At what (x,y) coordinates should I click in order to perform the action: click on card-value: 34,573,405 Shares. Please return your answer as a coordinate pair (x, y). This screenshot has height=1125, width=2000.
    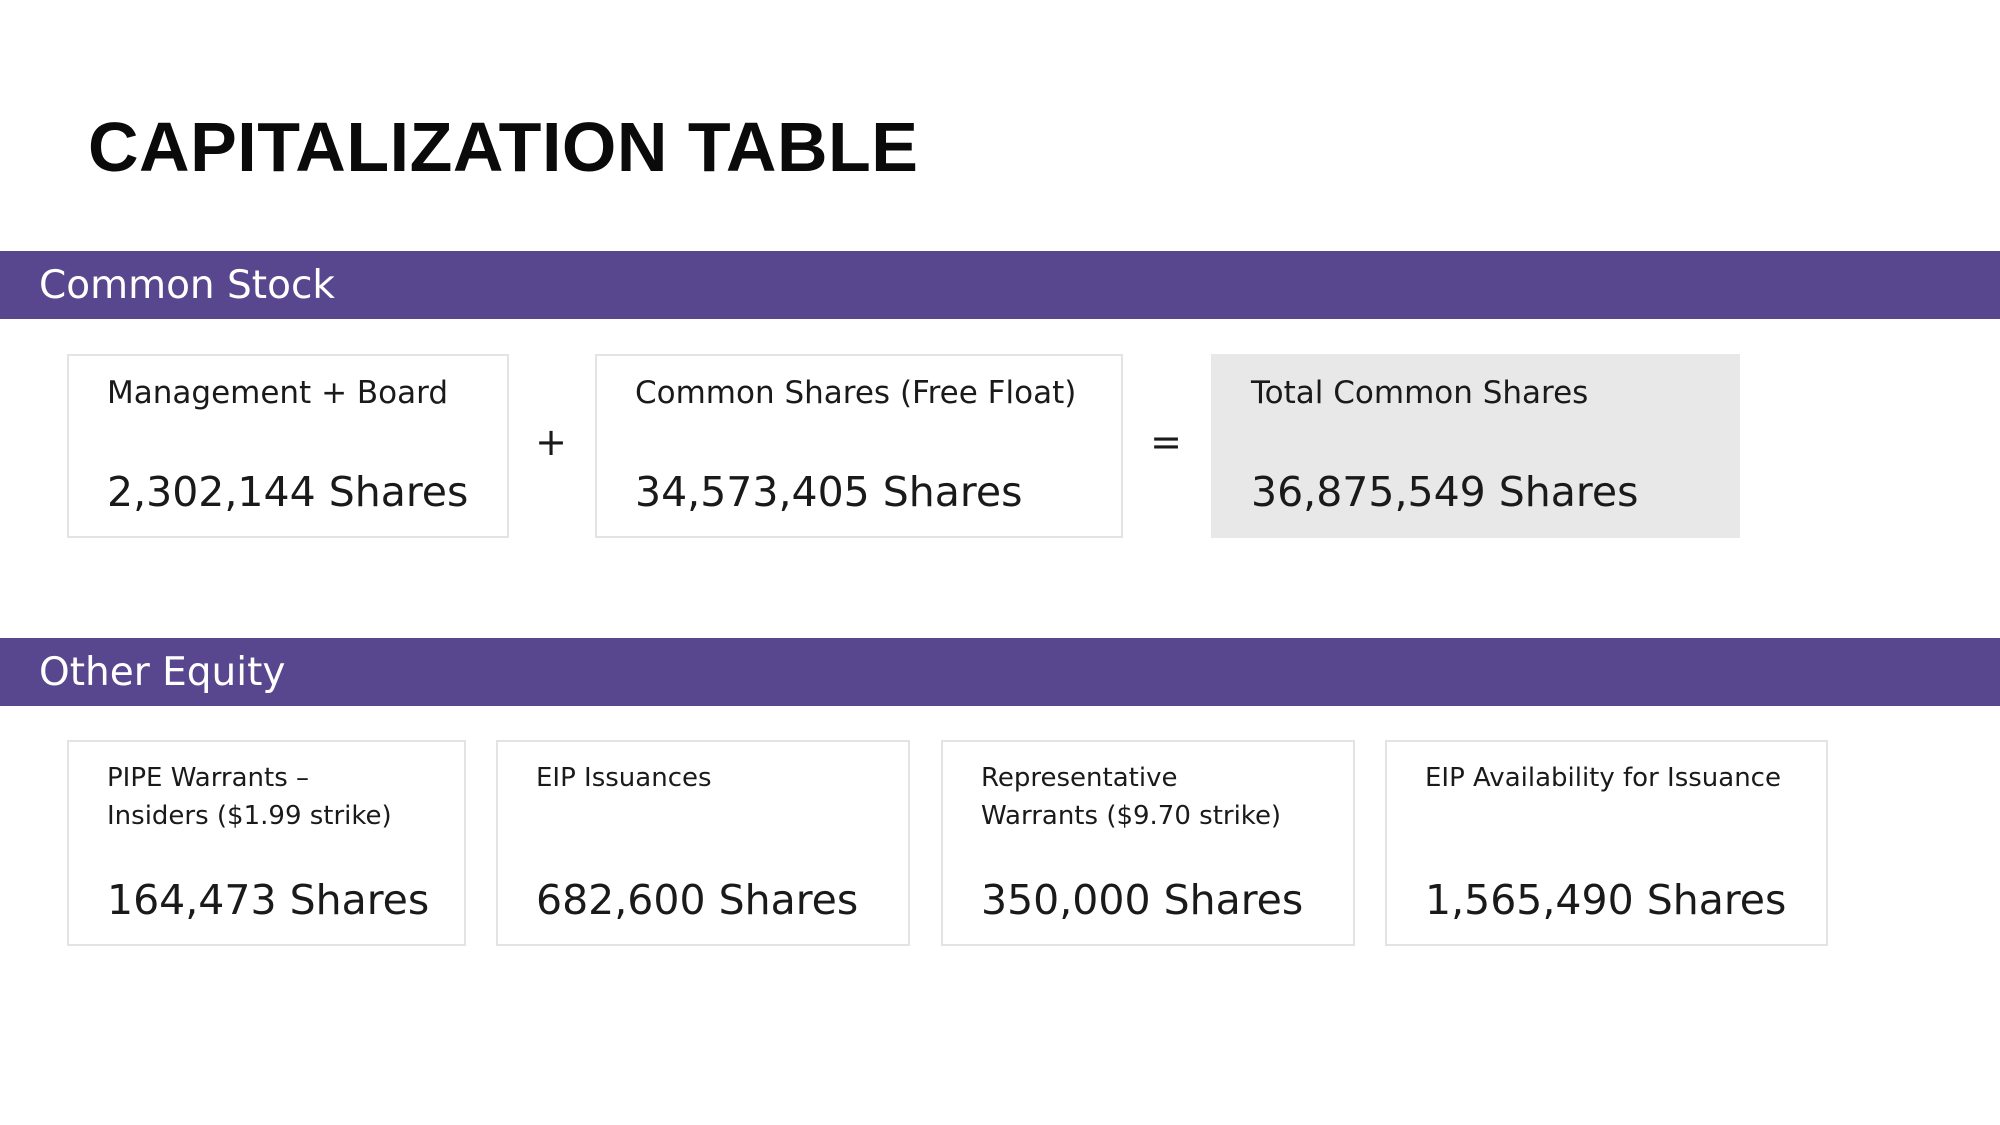
    Looking at the image, I should click on (829, 492).